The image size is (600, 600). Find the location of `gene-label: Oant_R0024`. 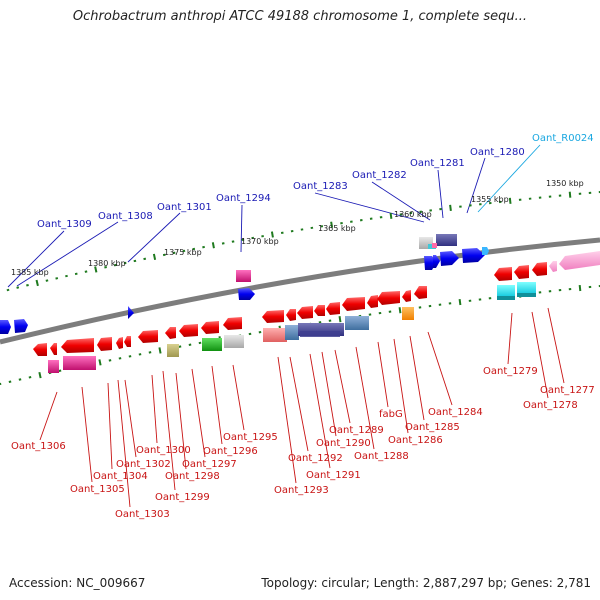

gene-label: Oant_R0024 is located at coordinates (563, 138).